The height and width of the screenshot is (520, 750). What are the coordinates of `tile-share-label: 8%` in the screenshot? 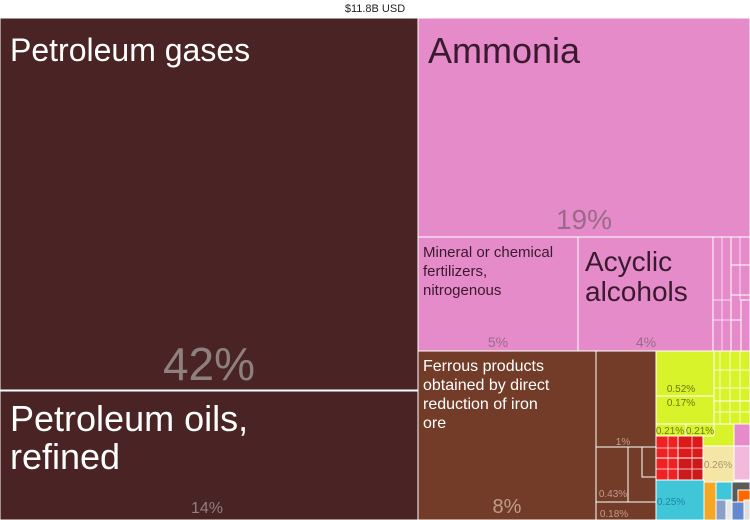 It's located at (507, 507).